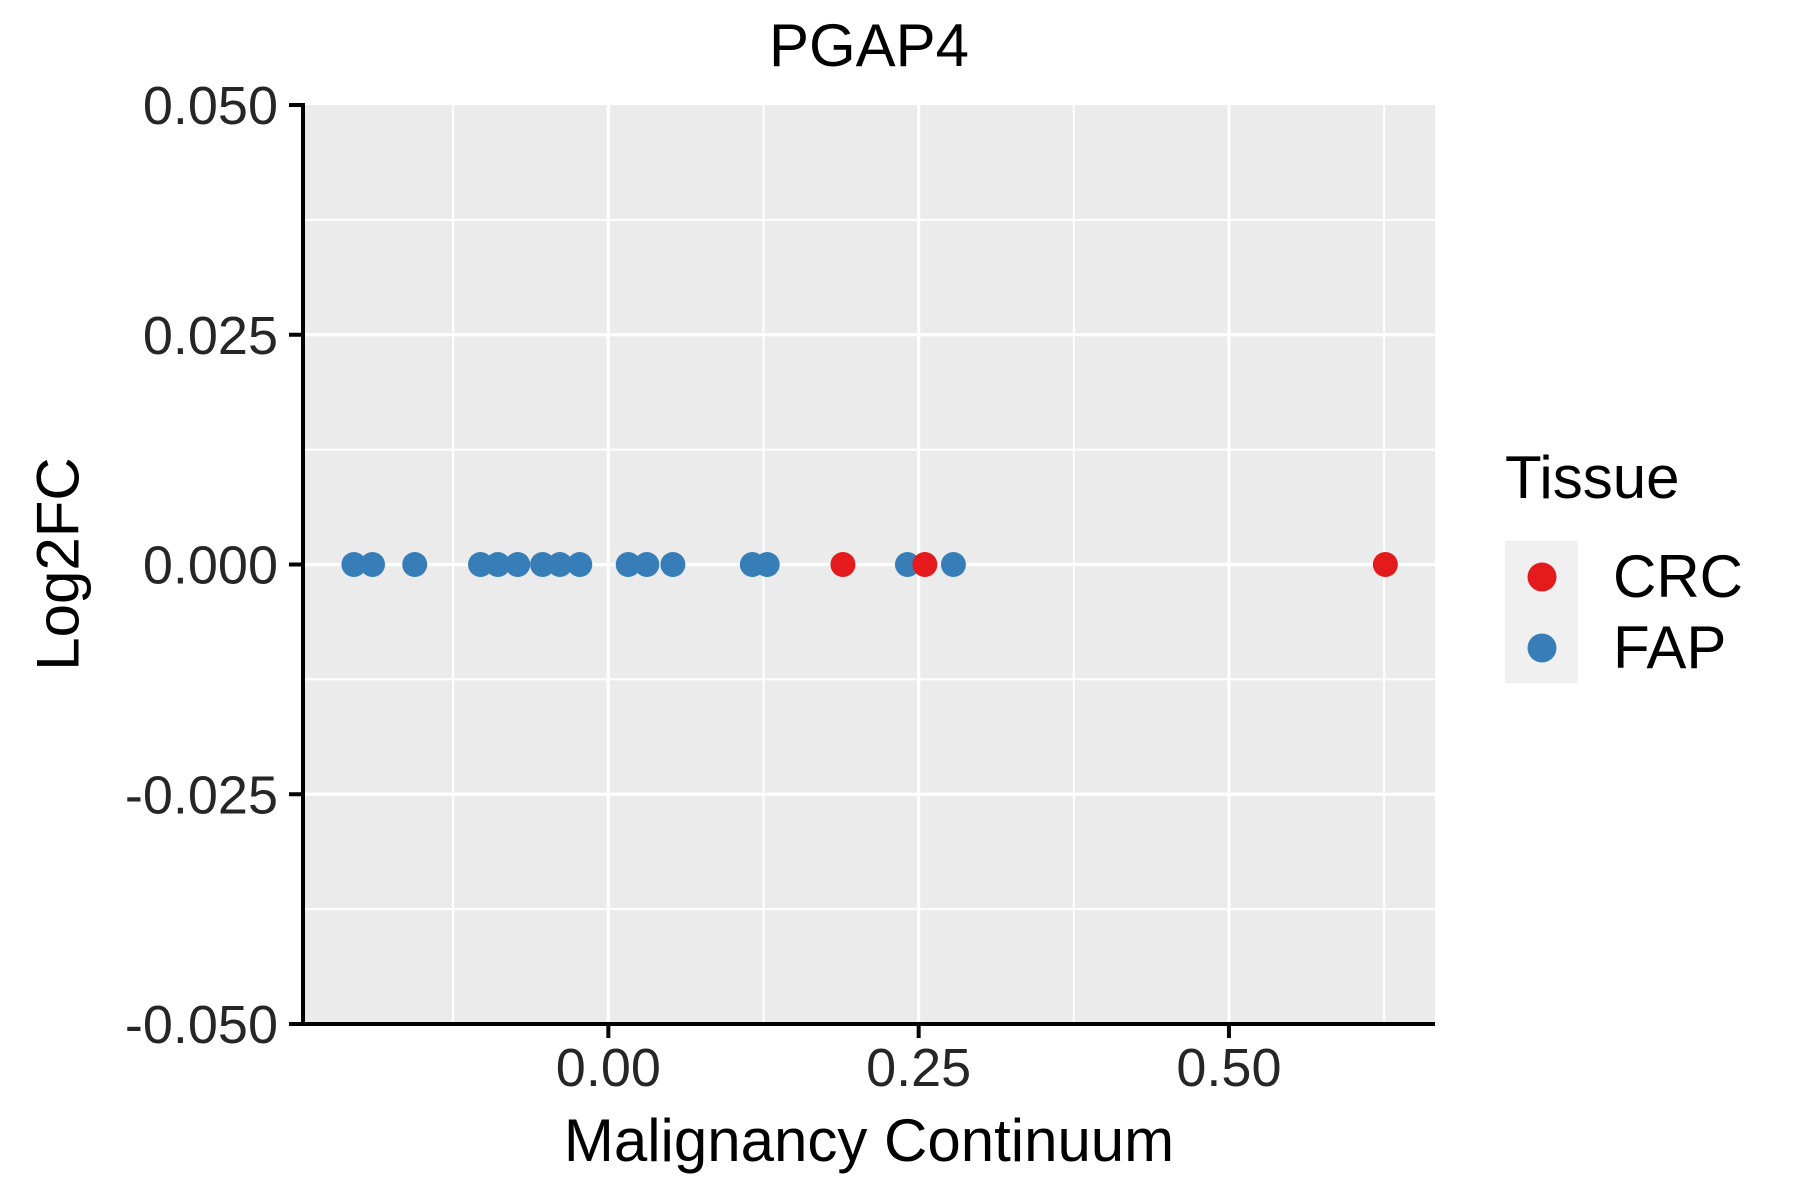 The image size is (1800, 1200). Describe the element at coordinates (210, 106) in the screenshot. I see `y-tick-label: 0.050` at that location.